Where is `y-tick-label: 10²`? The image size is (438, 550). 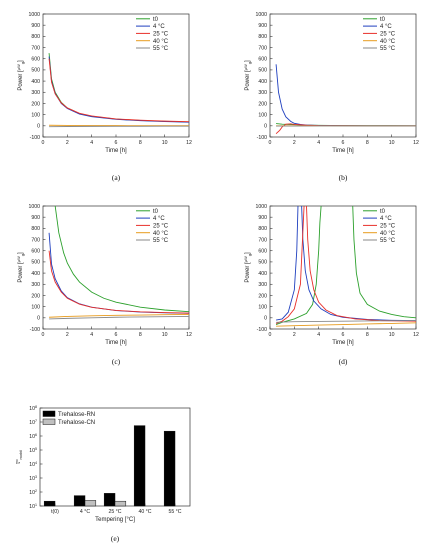 y-tick-label: 10² is located at coordinates (33, 492).